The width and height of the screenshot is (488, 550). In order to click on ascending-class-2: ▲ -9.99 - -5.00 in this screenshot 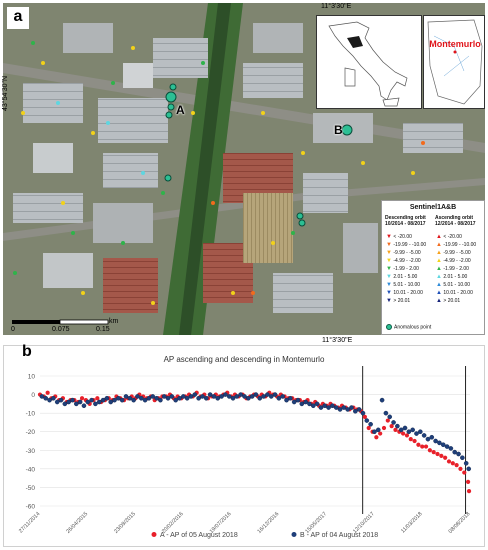, I will do `click(456, 254)`.